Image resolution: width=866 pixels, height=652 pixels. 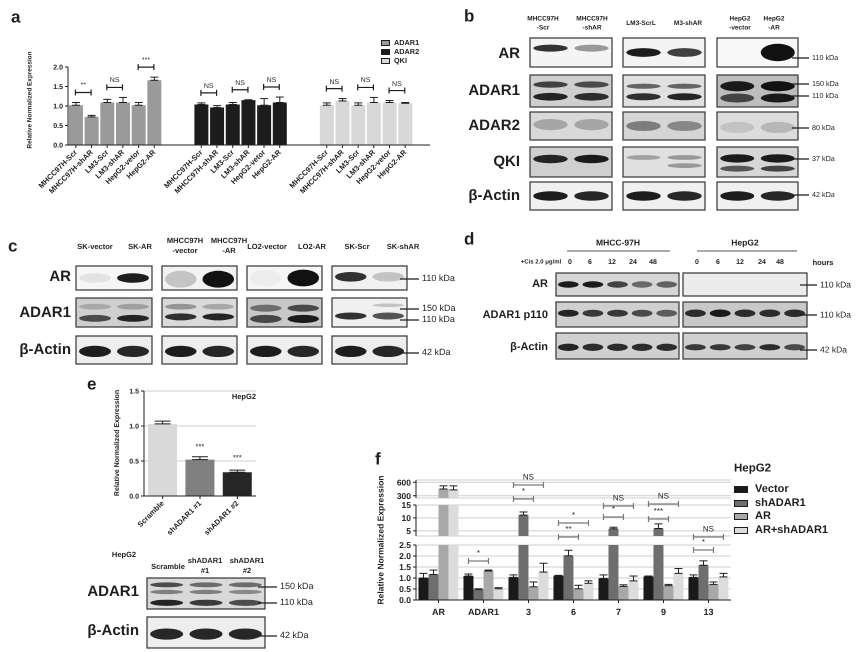 What do you see at coordinates (663, 612) in the screenshot?
I see `x-tick-label: 9` at bounding box center [663, 612].